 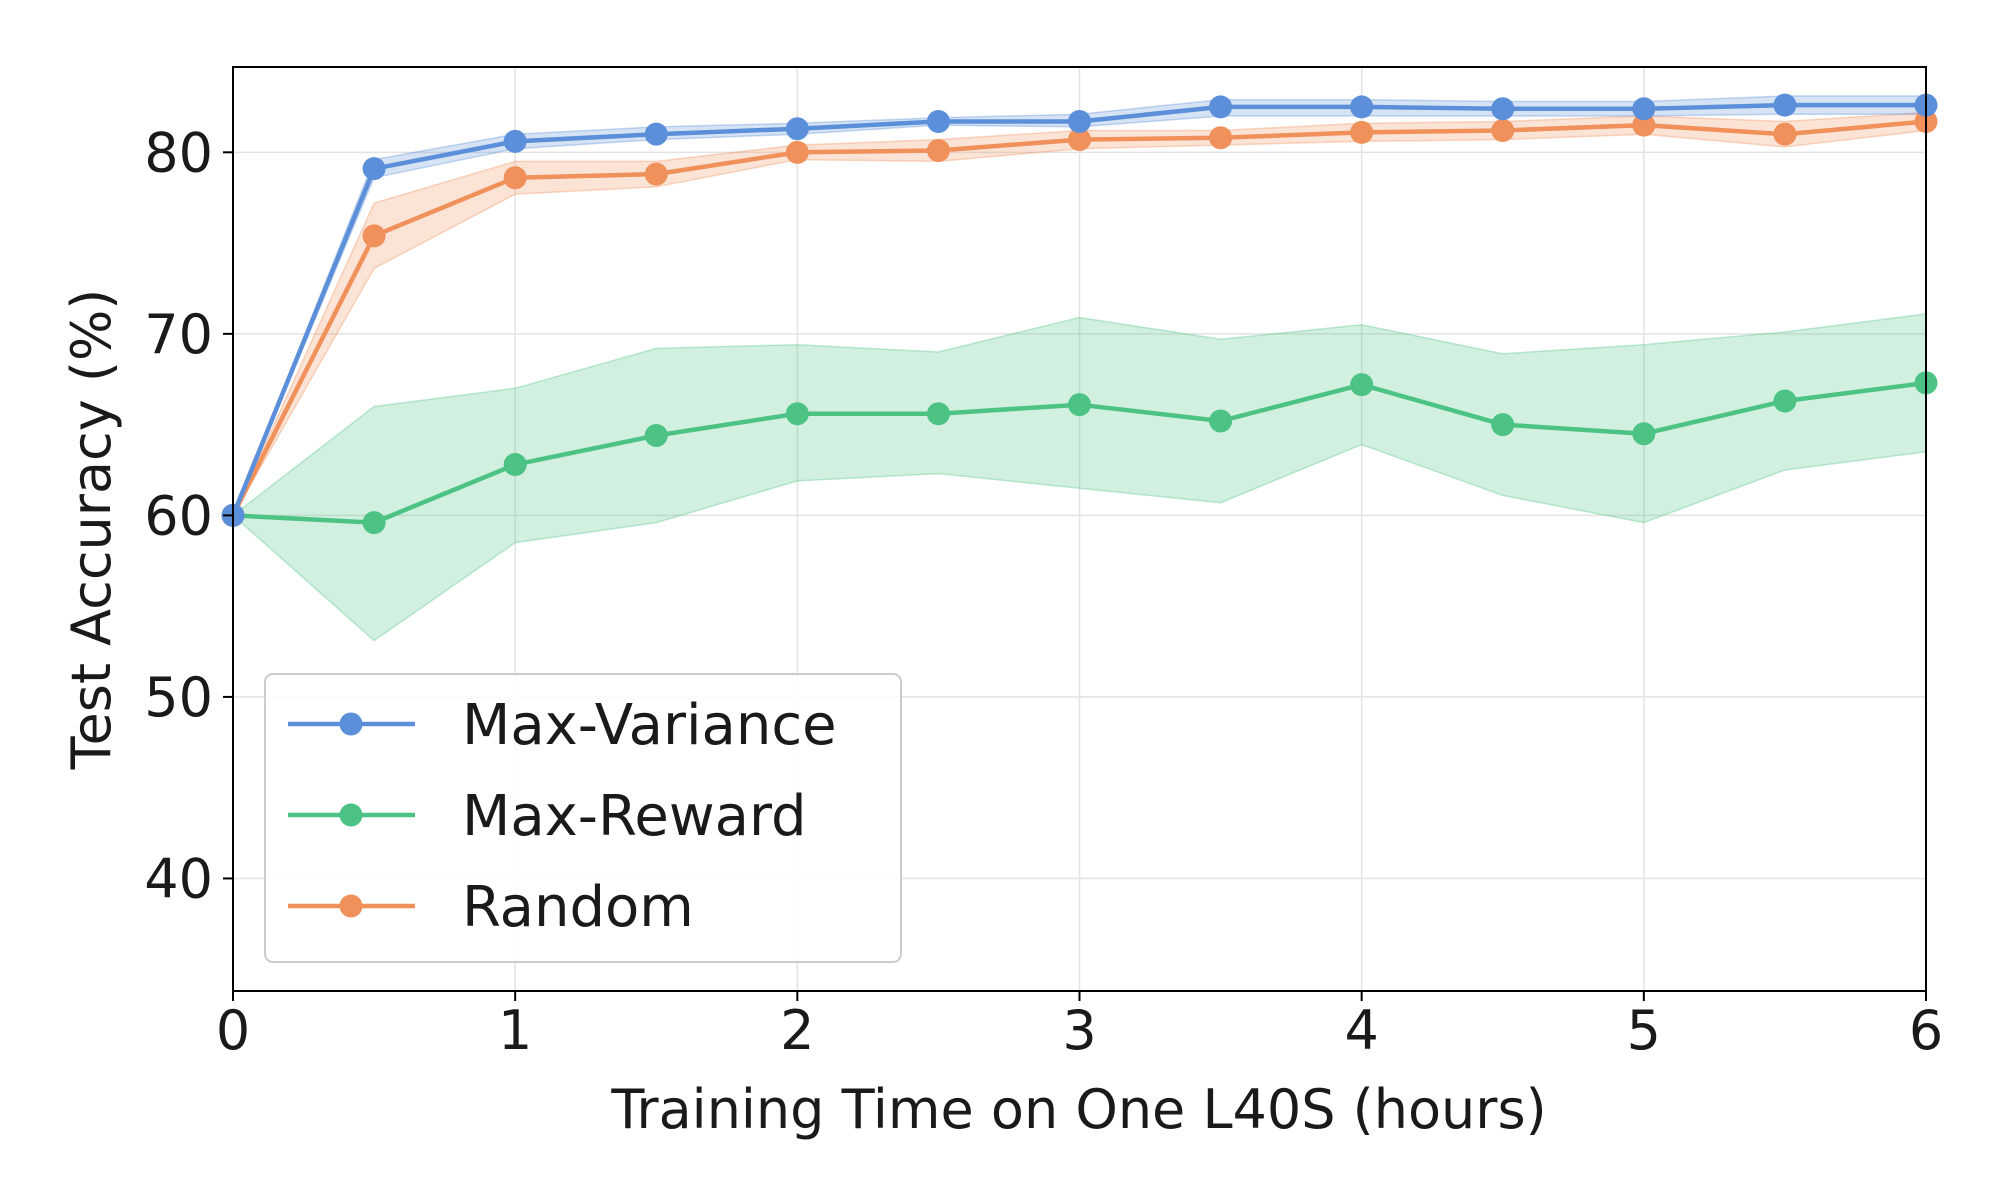 I want to click on x-tick-label: 1, so click(x=515, y=1030).